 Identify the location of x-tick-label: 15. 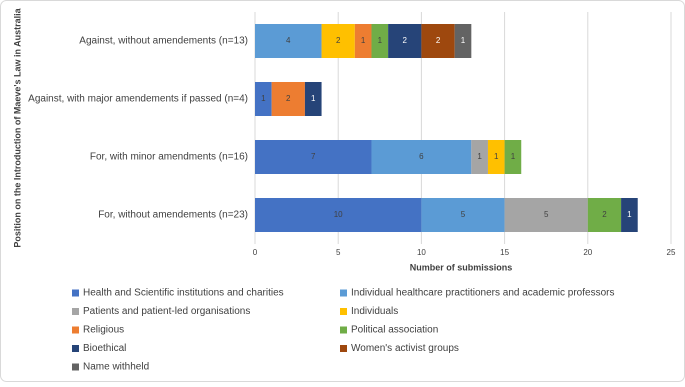
(504, 252).